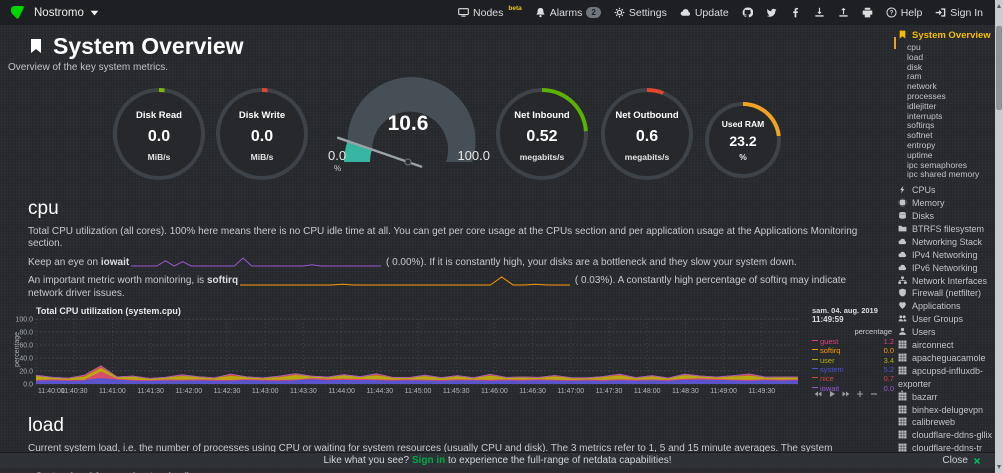 This screenshot has height=473, width=1003. Describe the element at coordinates (888, 379) in the screenshot. I see `legend-entry-value: 0.7` at that location.